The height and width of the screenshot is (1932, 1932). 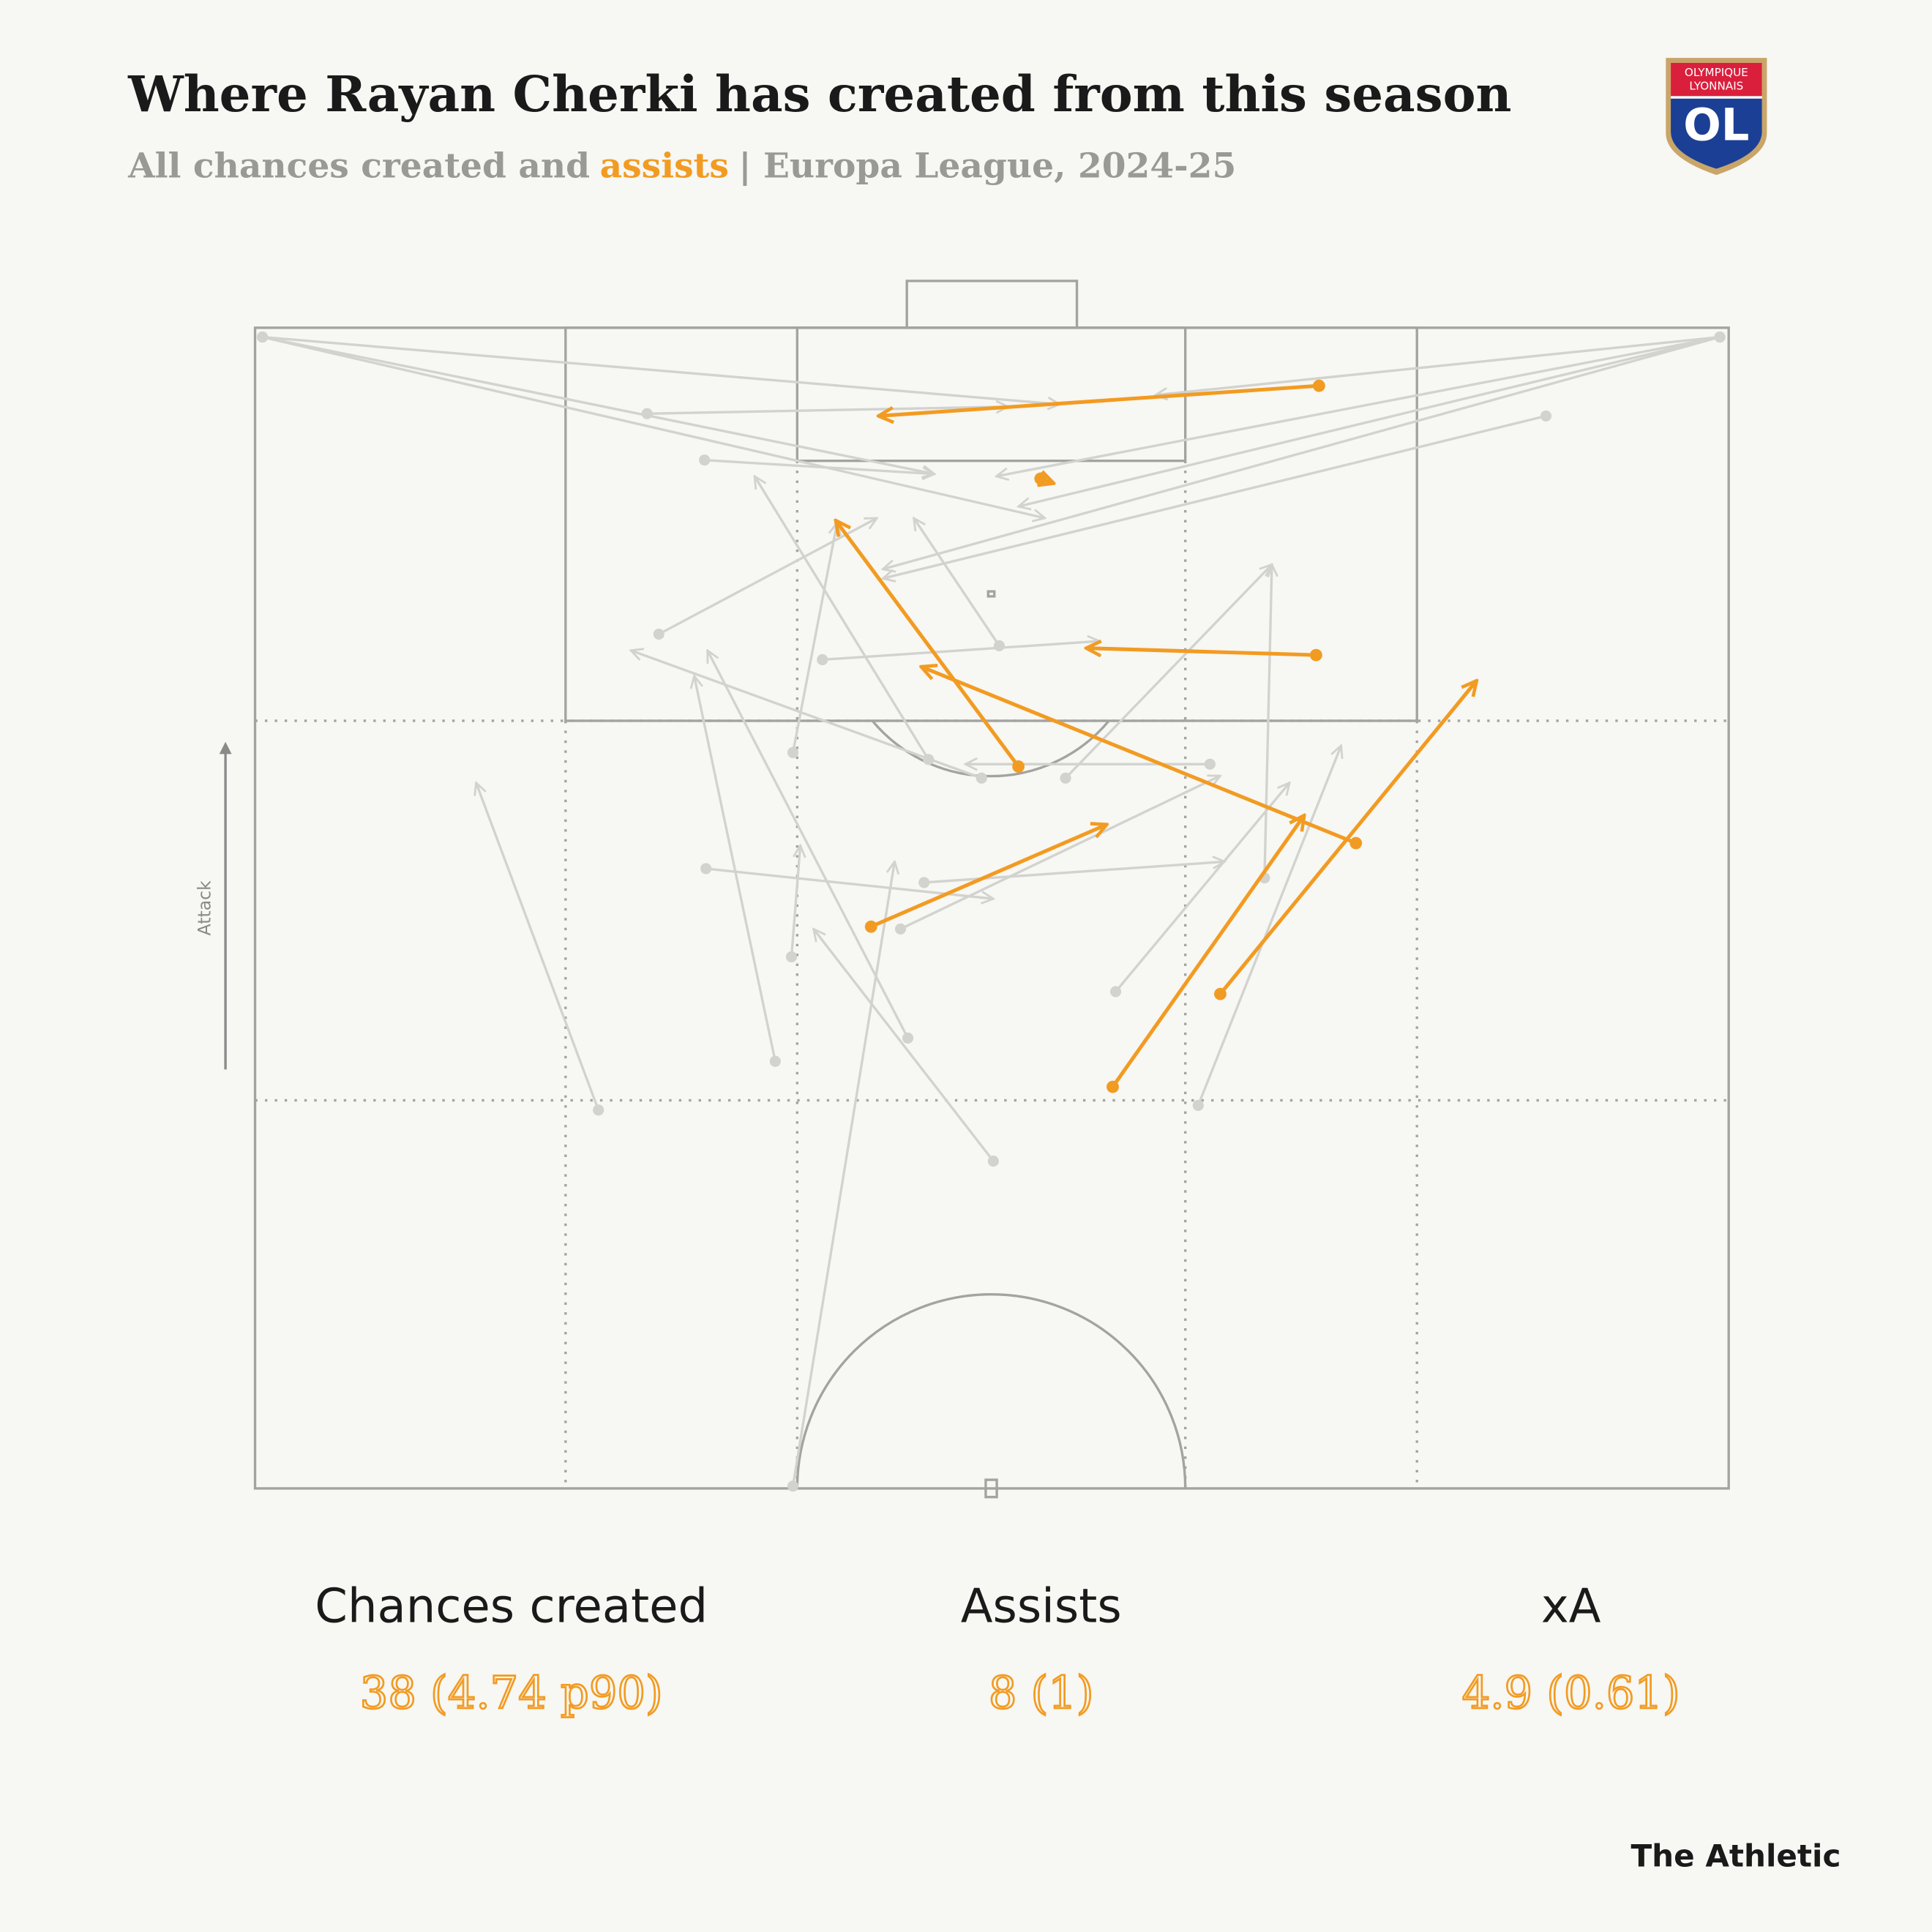 I want to click on penalty-spot, so click(x=991, y=594).